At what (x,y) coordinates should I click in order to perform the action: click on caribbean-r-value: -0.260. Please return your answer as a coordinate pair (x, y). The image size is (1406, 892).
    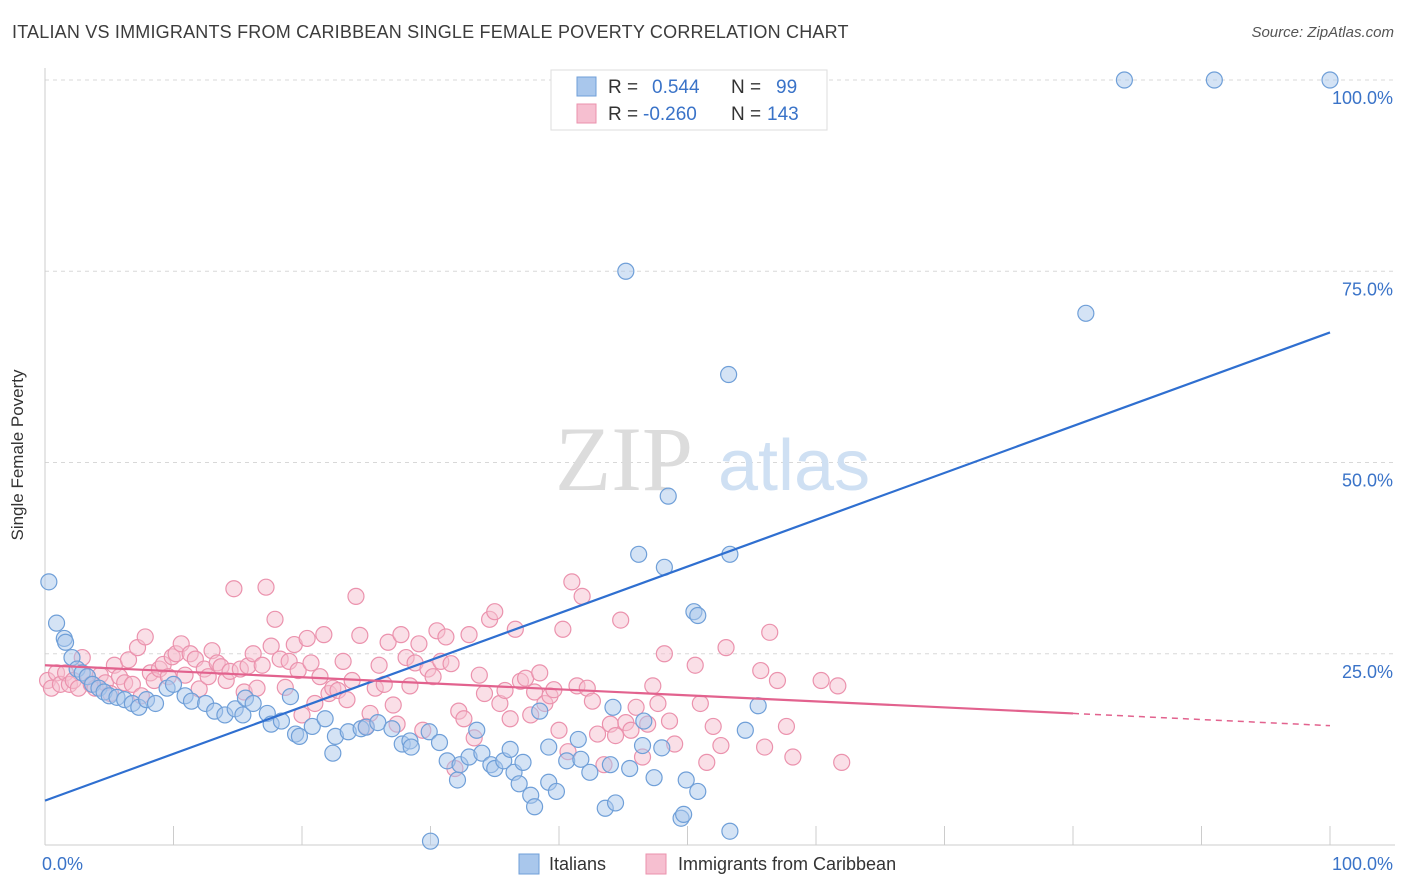
    Looking at the image, I should click on (670, 114).